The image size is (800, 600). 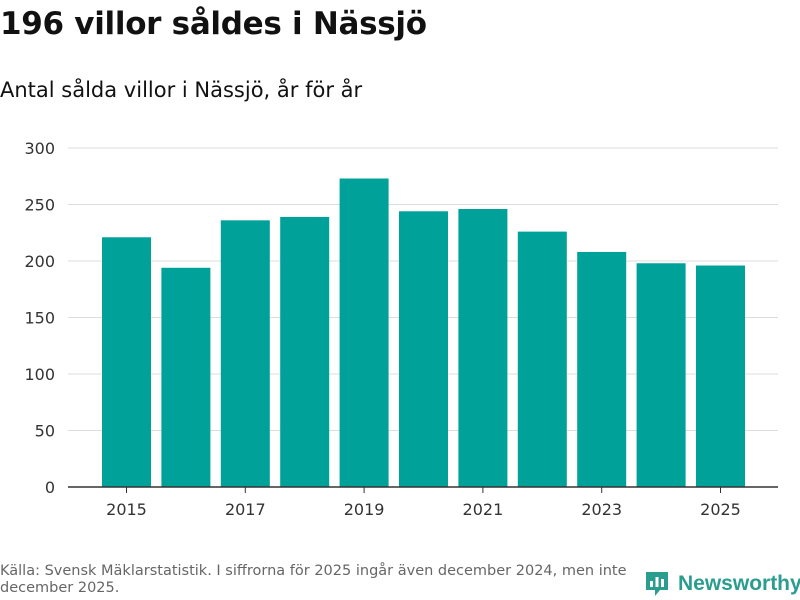 I want to click on chart-subtitle: Antal sålda villor i Nässjö, år för år, so click(x=181, y=90).